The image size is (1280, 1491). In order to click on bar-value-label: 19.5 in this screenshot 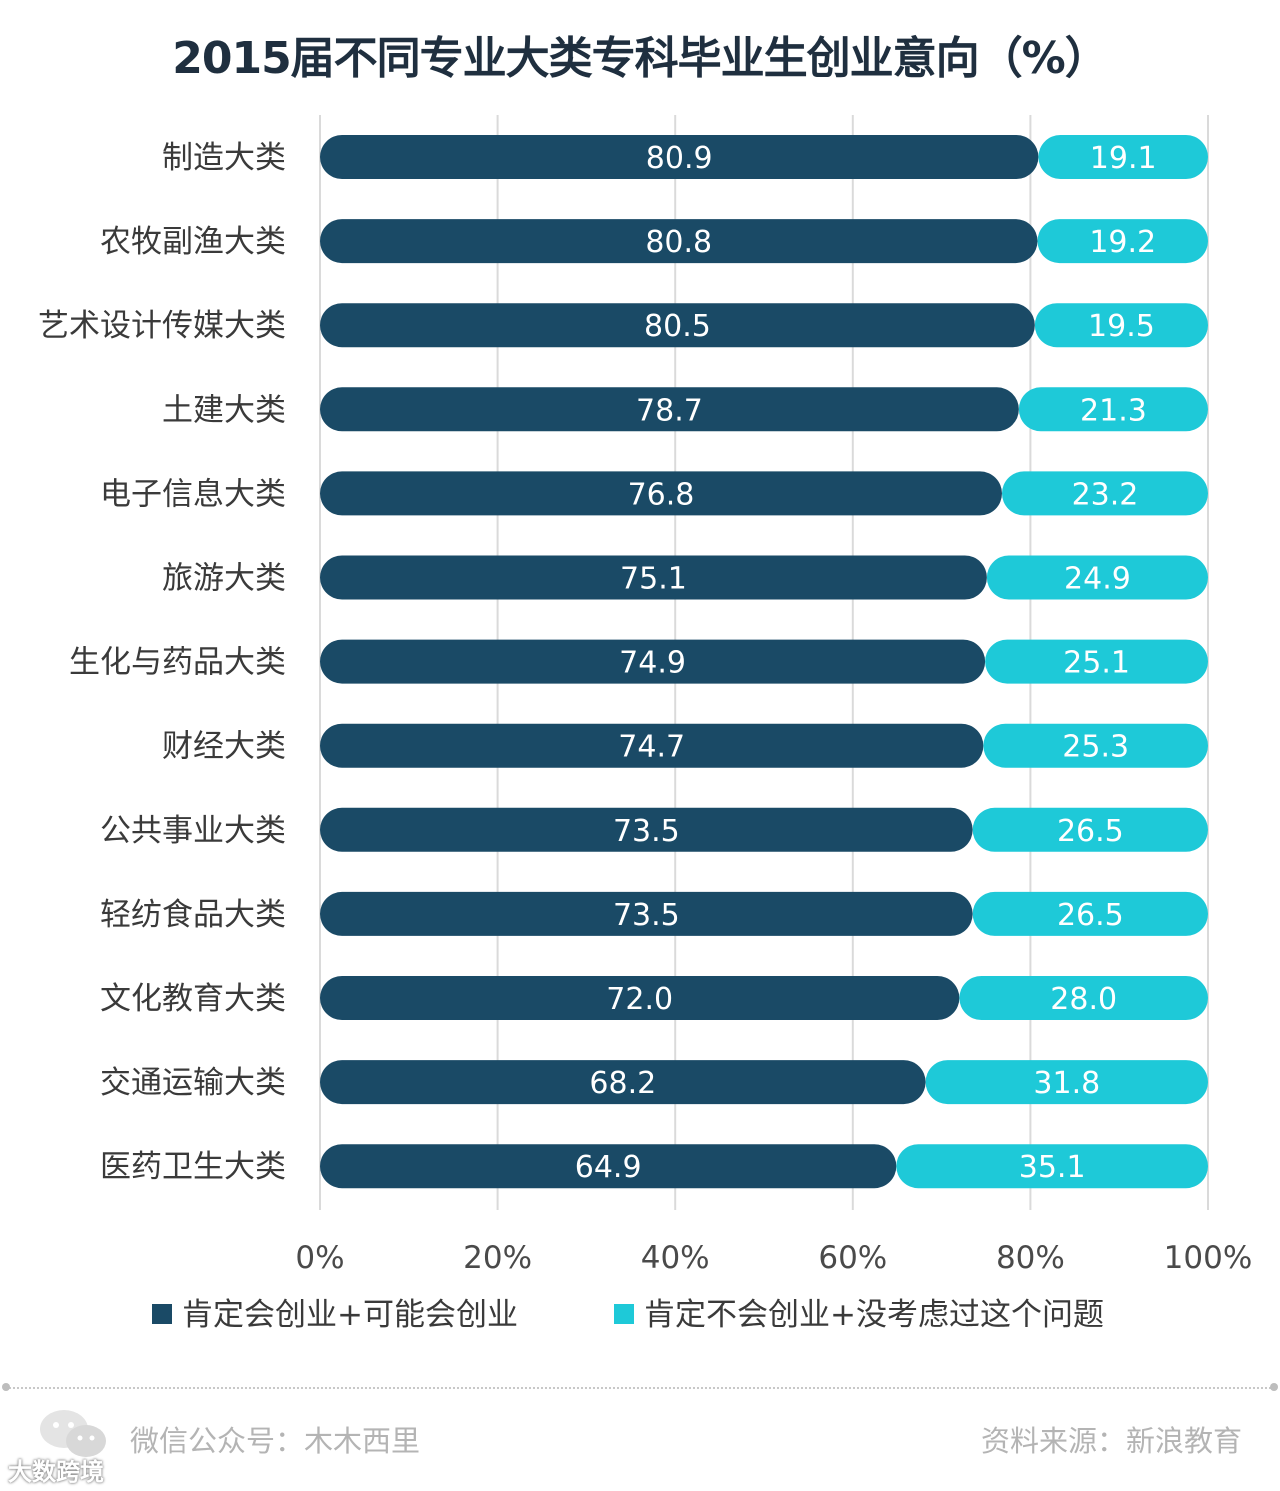, I will do `click(1121, 326)`.